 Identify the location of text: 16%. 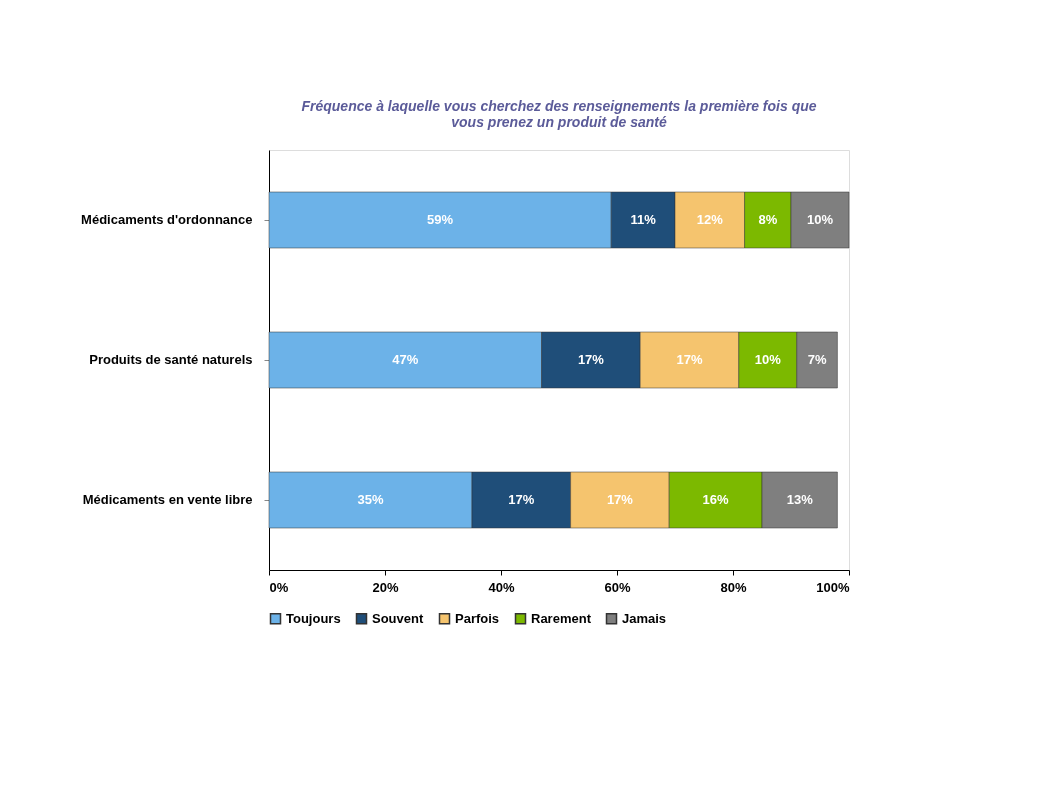
(715, 499).